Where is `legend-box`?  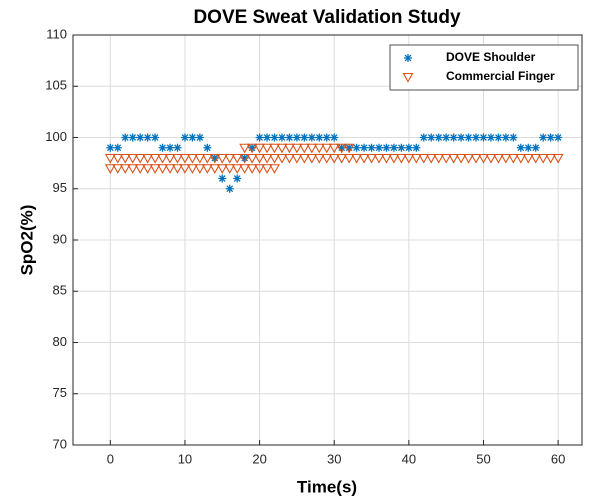 legend-box is located at coordinates (484, 67).